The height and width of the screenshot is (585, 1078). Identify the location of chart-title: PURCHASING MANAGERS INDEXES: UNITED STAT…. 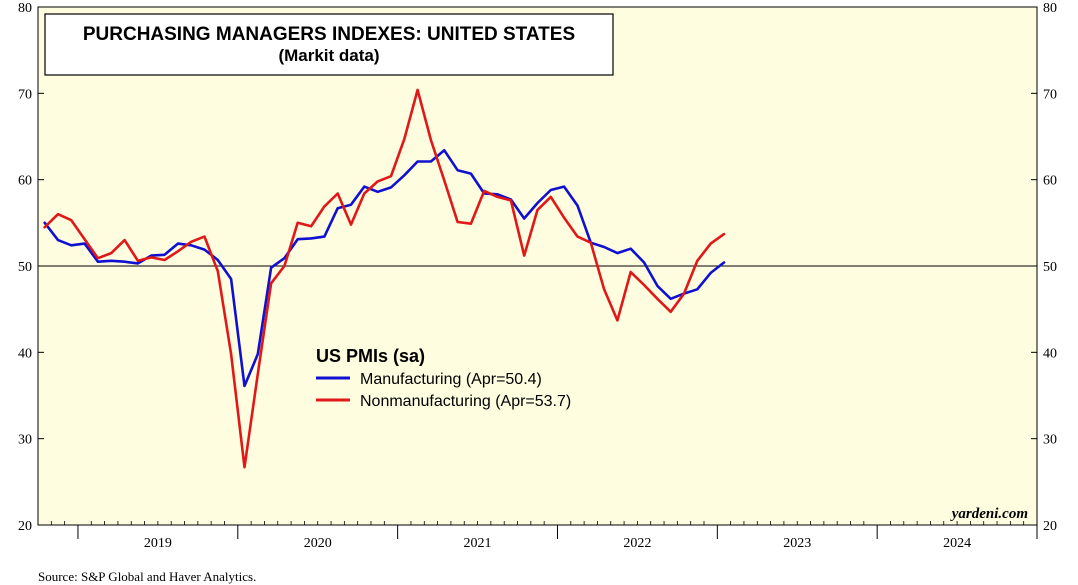
(329, 34).